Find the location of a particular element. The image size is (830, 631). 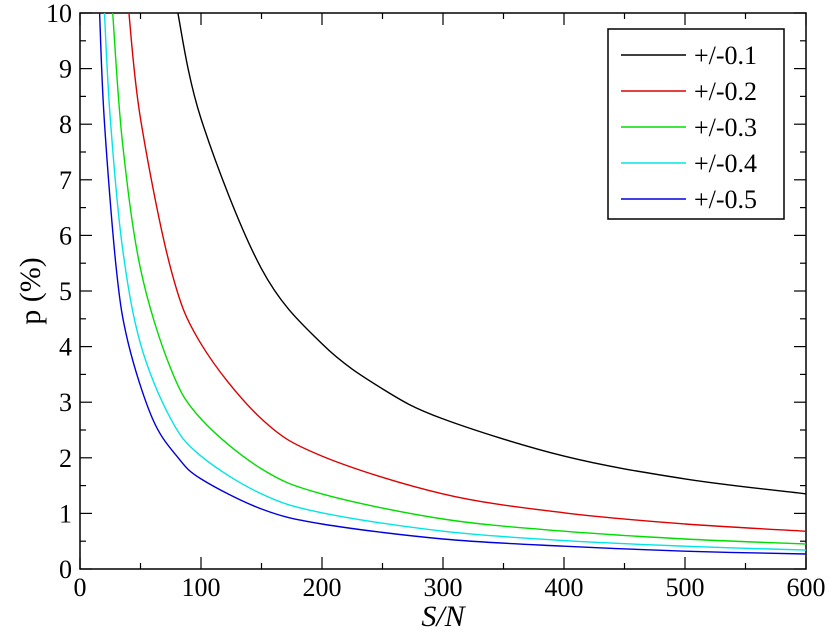

y-tick-labels: 0 1 2 3 4 5 6 7 8 9 10 is located at coordinates (59, 292).